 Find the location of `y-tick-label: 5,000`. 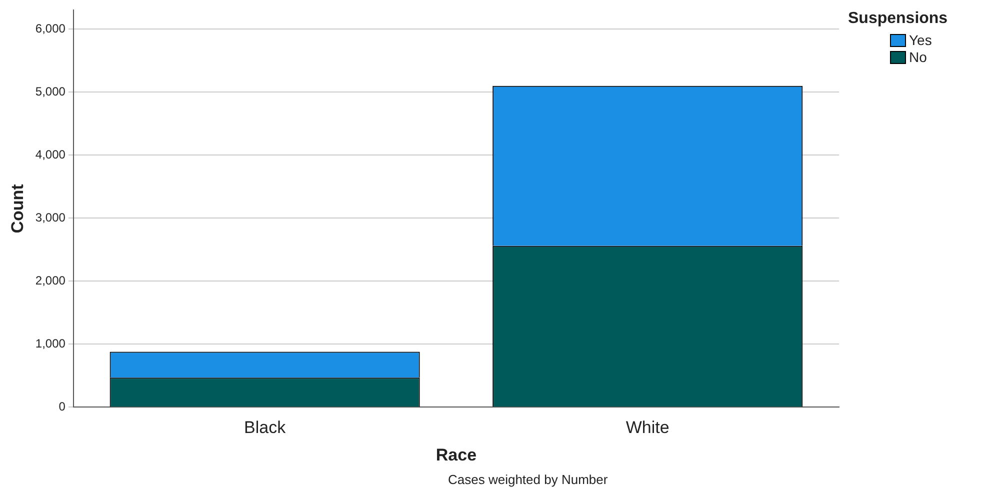

y-tick-label: 5,000 is located at coordinates (50, 91).